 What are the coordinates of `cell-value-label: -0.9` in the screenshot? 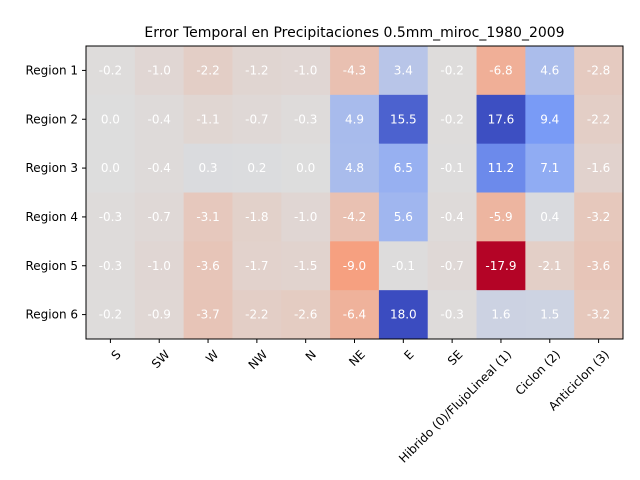 It's located at (159, 315).